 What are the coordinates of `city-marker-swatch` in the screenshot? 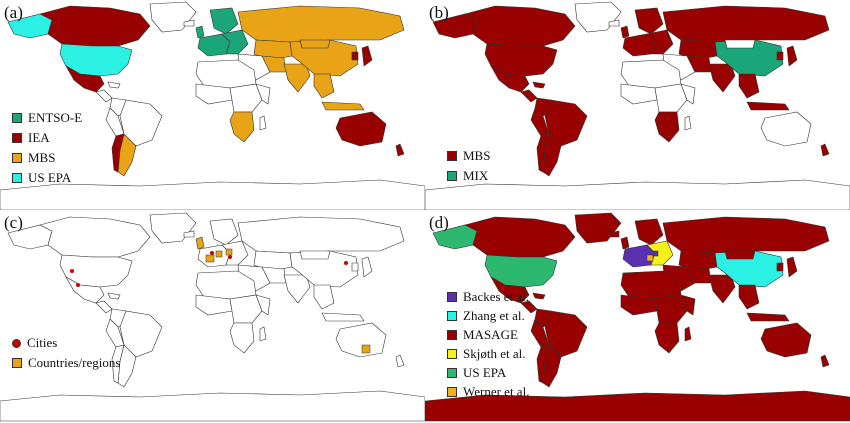 It's located at (16, 343).